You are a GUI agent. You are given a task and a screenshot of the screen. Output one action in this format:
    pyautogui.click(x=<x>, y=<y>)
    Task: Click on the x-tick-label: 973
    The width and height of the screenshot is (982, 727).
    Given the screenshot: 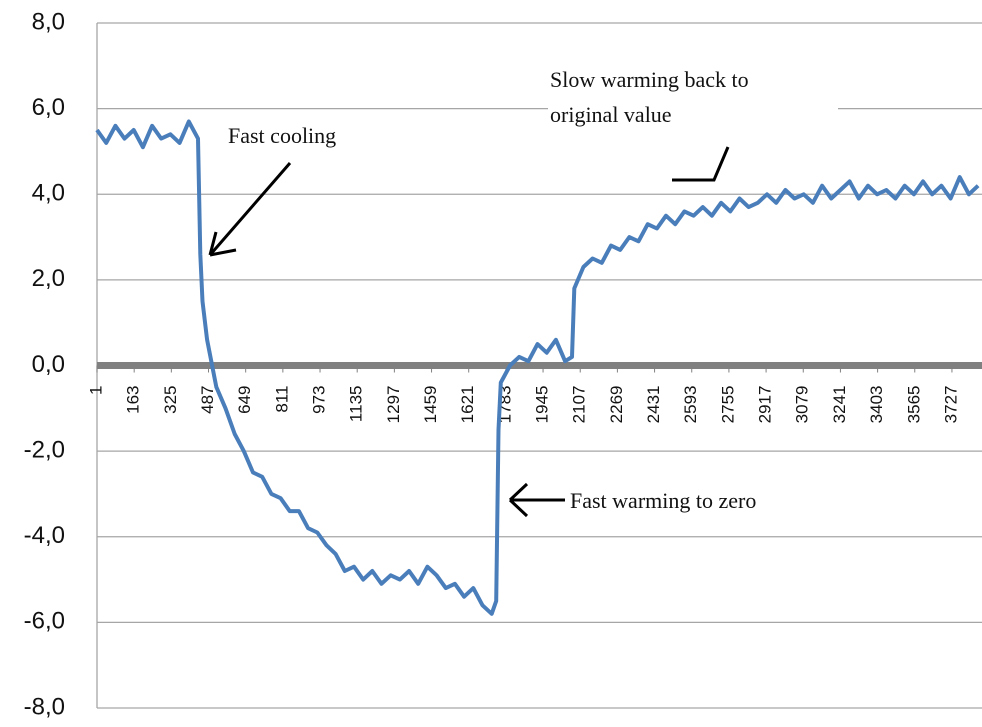 What is the action you would take?
    pyautogui.click(x=319, y=400)
    